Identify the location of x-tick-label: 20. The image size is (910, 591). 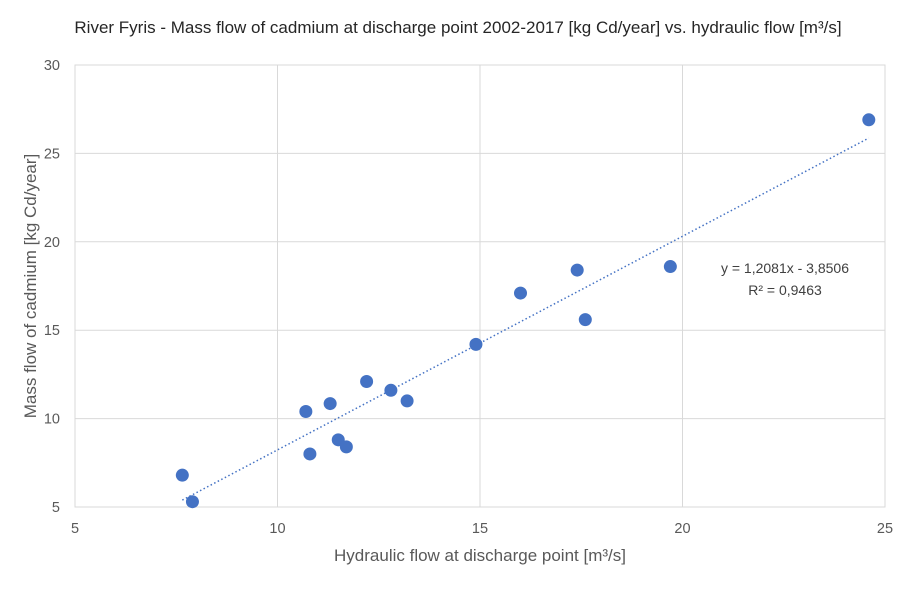
(682, 529).